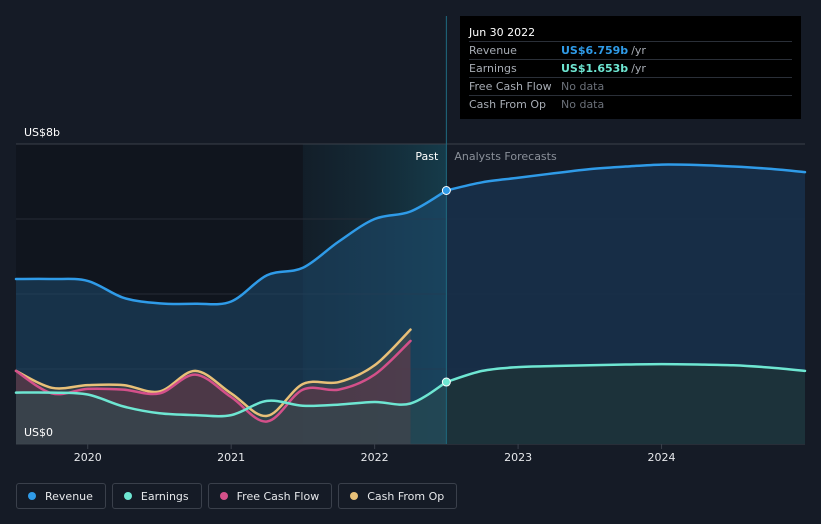 The image size is (821, 524). I want to click on earnings-forecast-line, so click(626, 373).